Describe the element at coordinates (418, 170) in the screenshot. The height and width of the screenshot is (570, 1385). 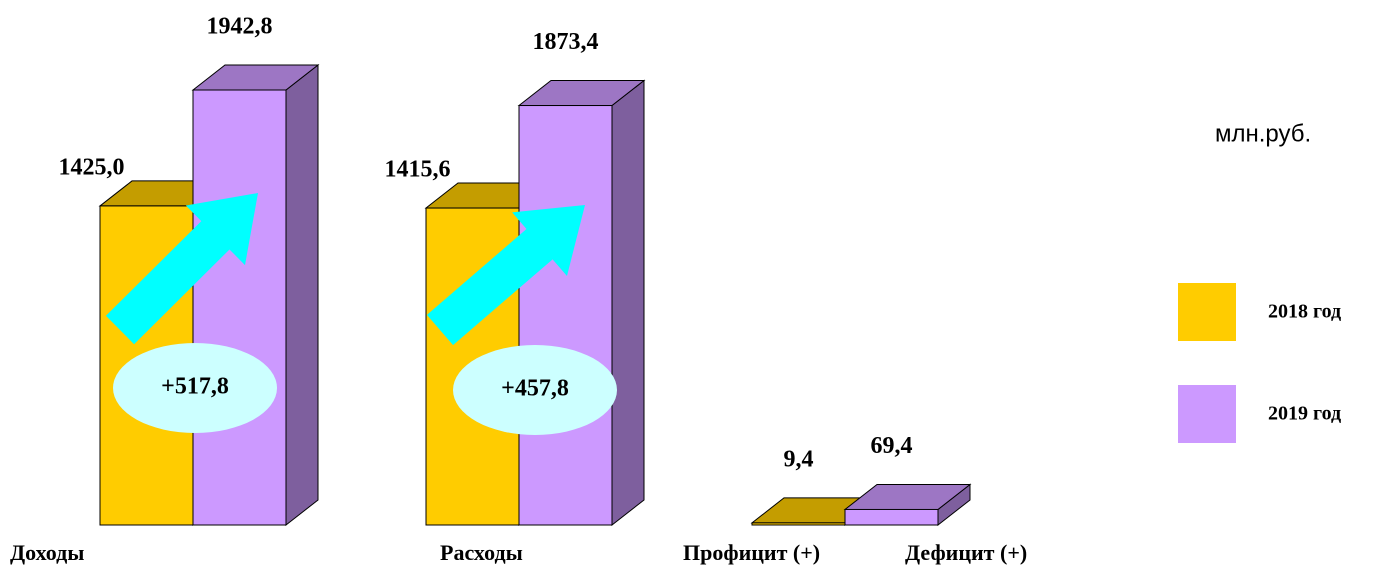
I see `value-label: 1415,6` at that location.